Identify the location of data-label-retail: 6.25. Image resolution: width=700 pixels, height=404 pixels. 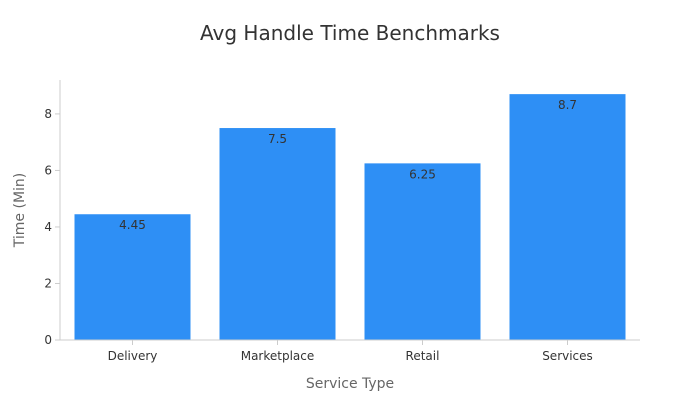
(422, 174).